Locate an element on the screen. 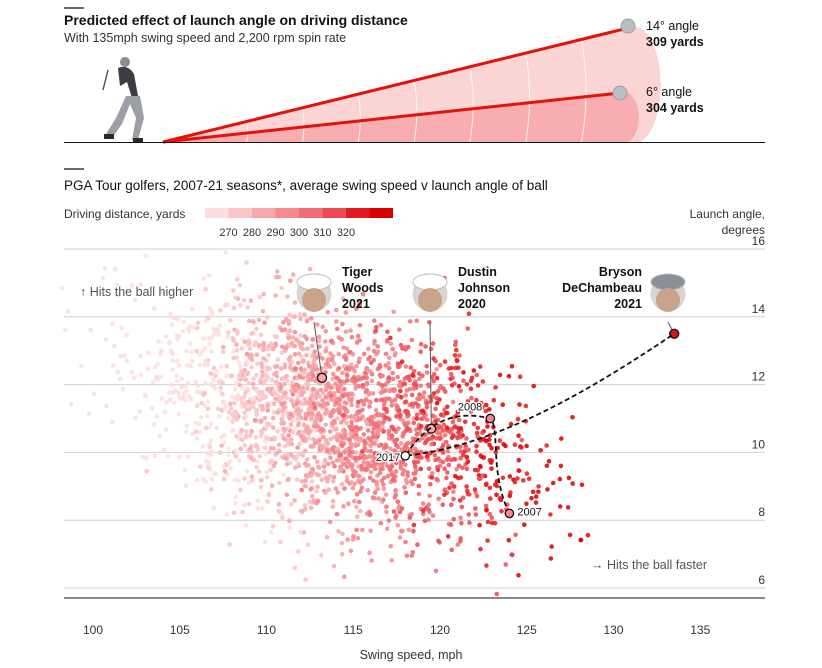 The image size is (822, 668). highlight-label: Dustin is located at coordinates (477, 272).